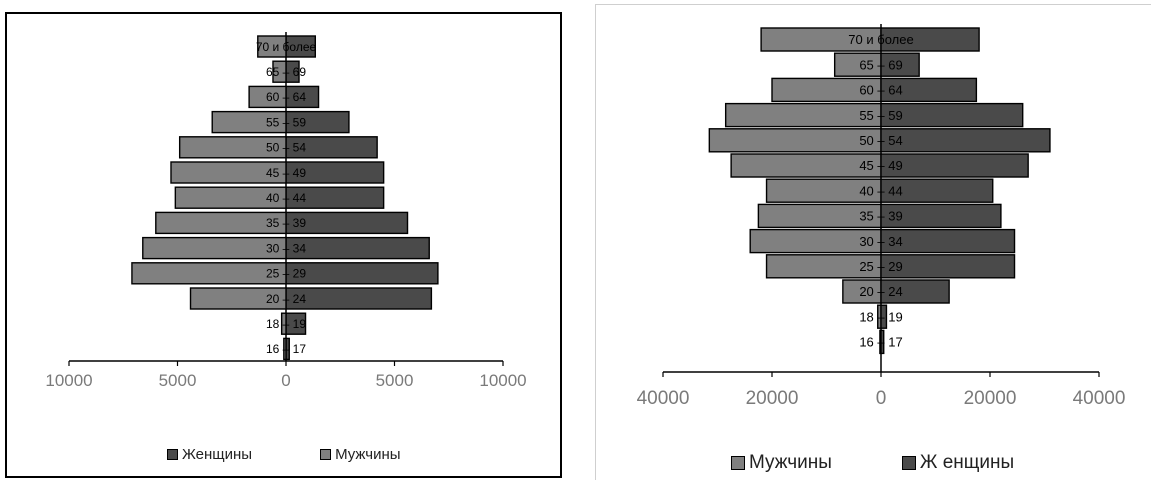  I want to click on legend-label-men-right: Мужчины, so click(790, 462).